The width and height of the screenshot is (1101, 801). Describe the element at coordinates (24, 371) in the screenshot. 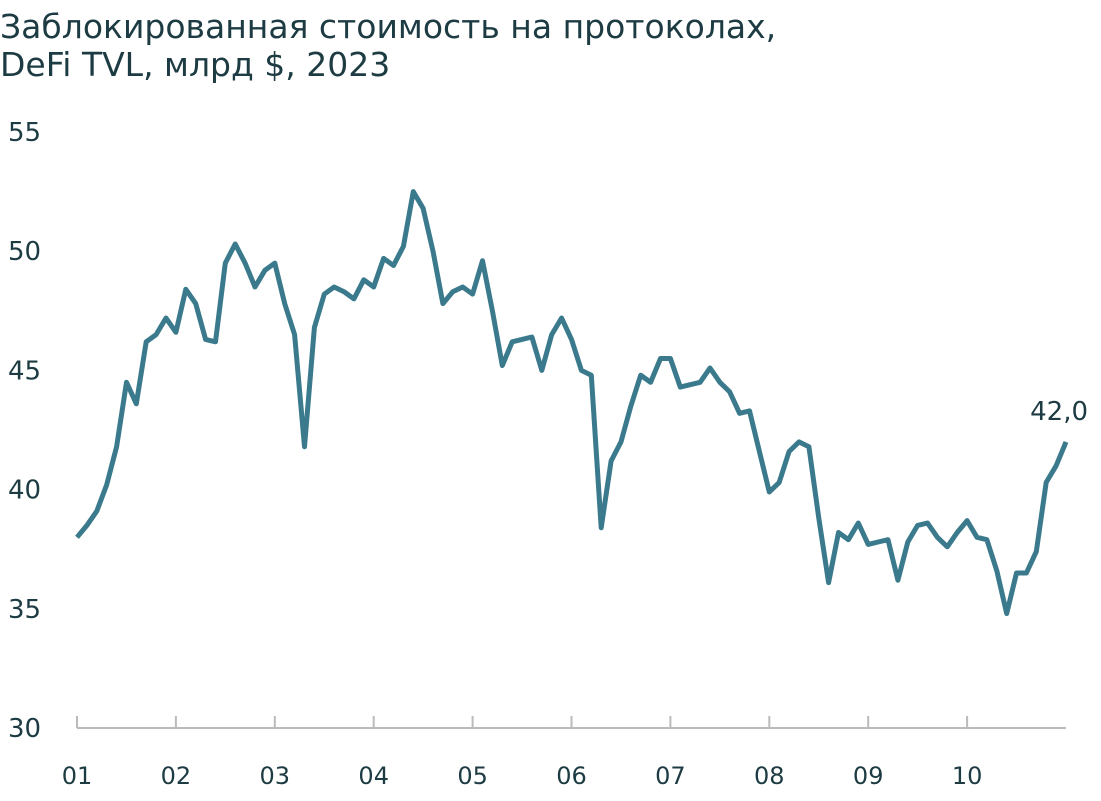

I see `y-tick-label: 45` at that location.